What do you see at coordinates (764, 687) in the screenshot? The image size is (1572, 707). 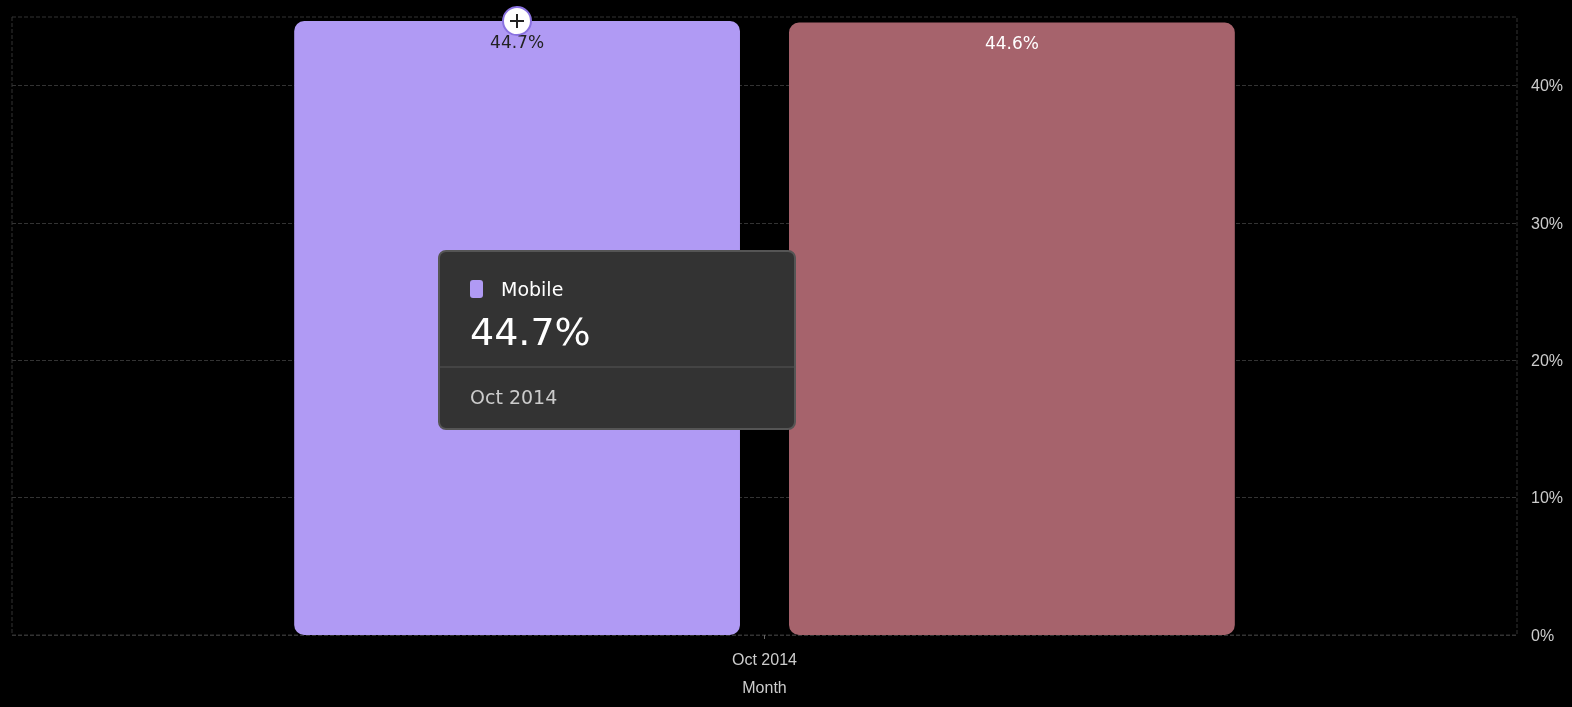 I see `x-axis-title: Month` at bounding box center [764, 687].